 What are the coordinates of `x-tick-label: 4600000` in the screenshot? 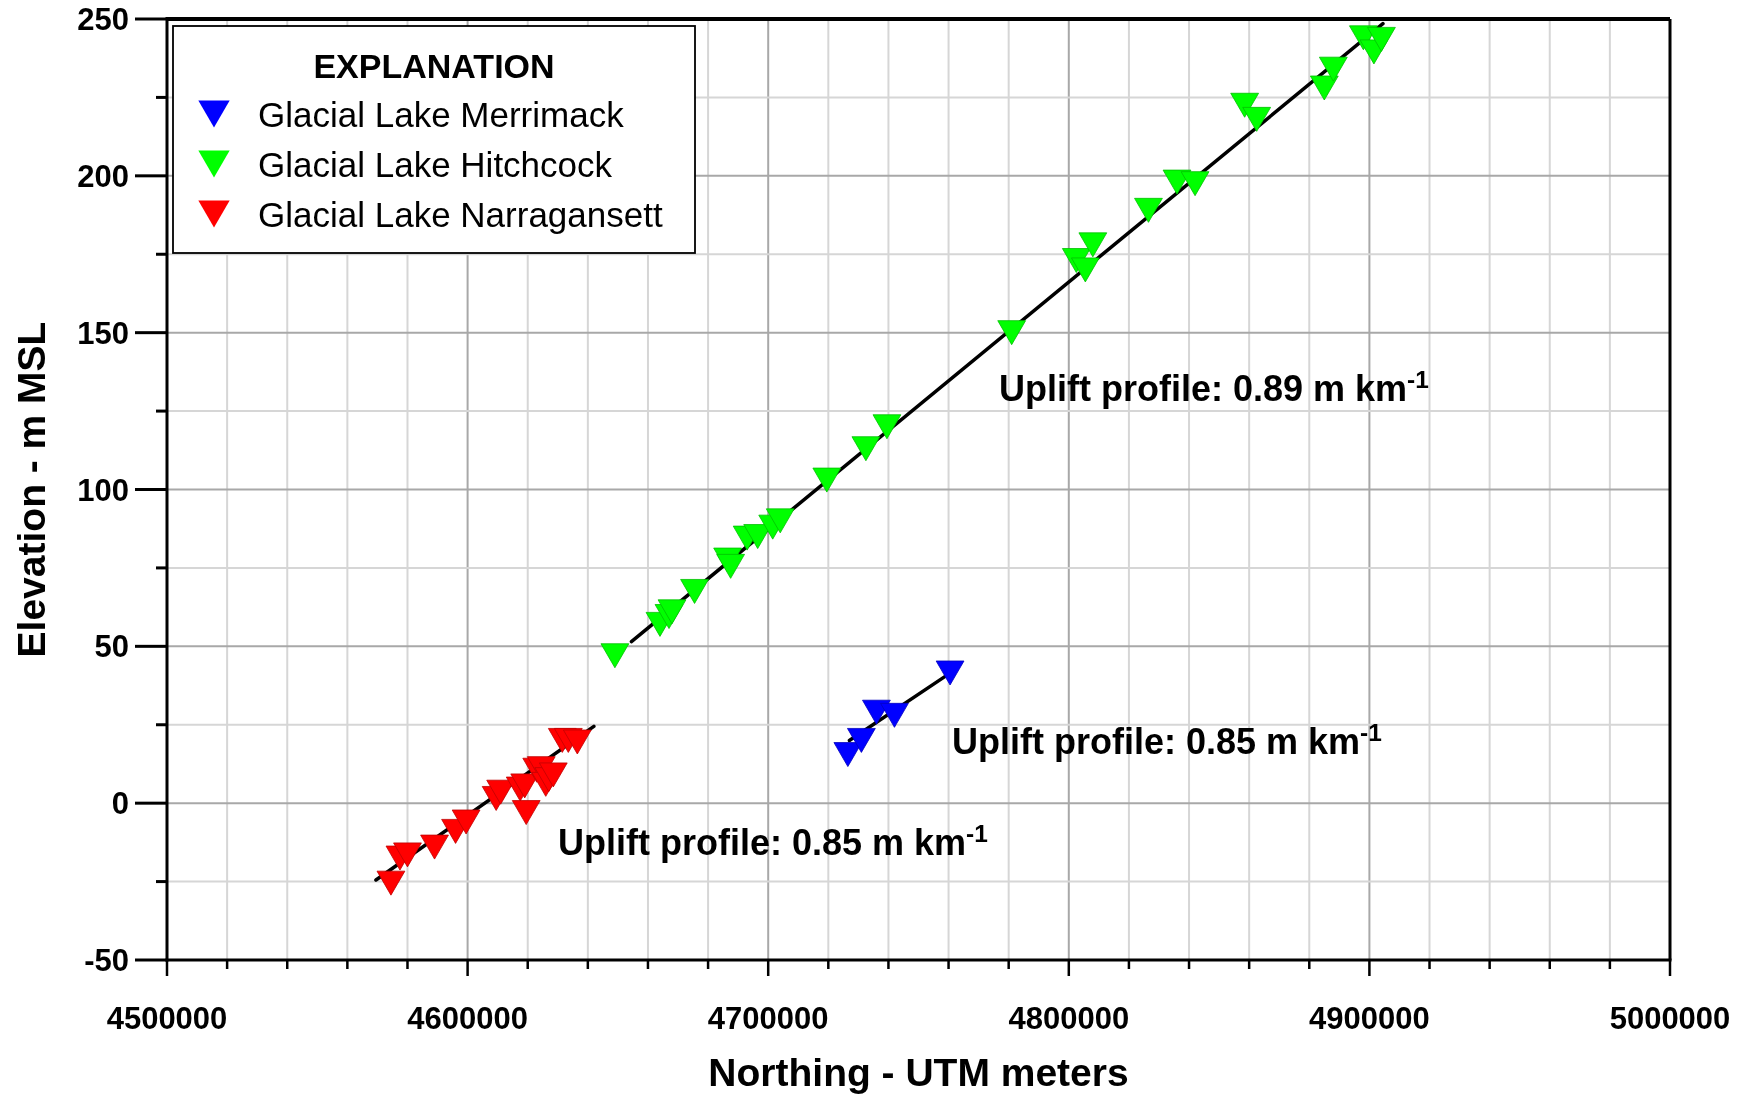 It's located at (467, 1018).